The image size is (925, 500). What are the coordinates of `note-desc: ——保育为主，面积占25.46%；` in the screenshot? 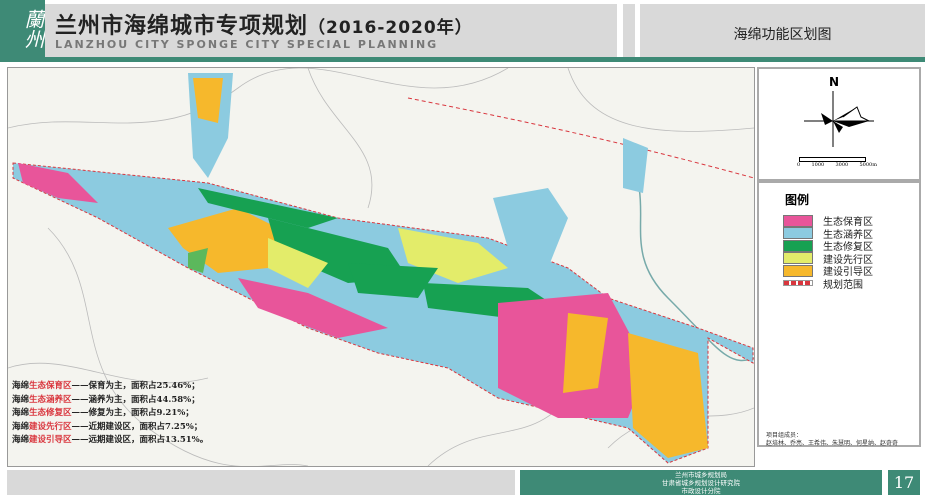 It's located at (135, 386).